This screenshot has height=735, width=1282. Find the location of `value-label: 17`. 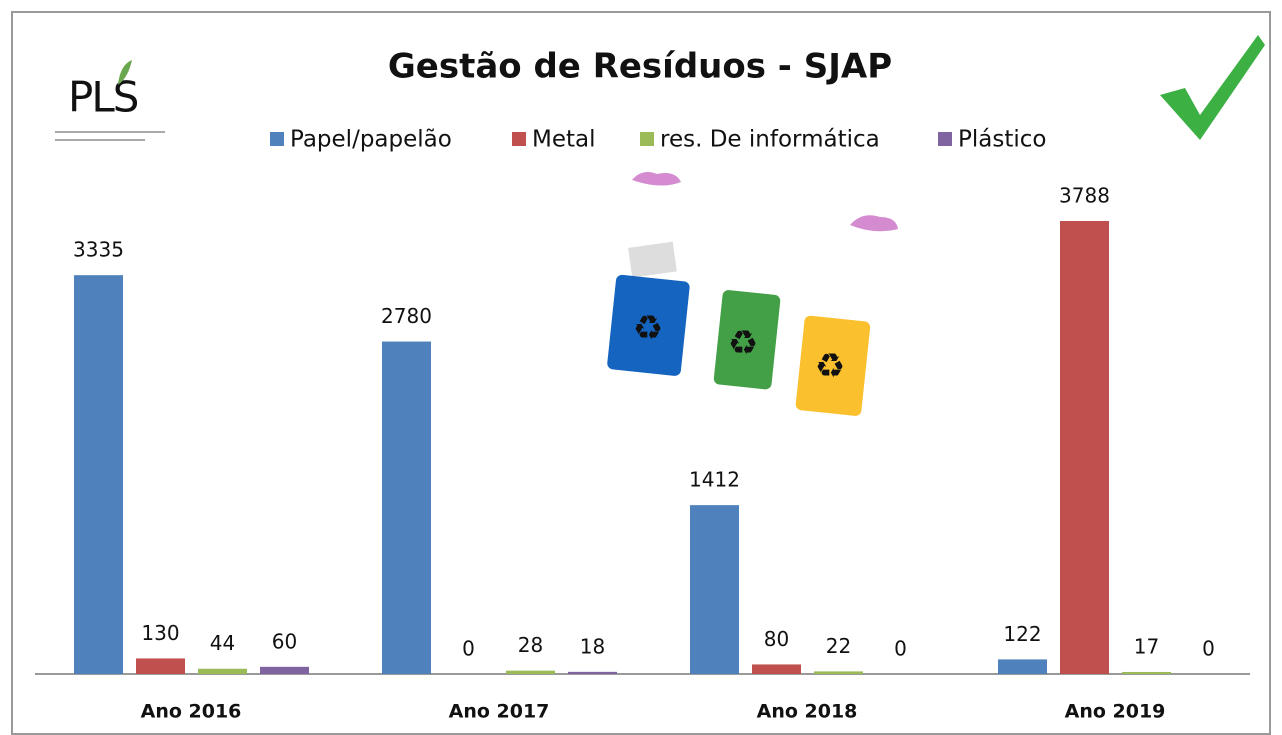

value-label: 17 is located at coordinates (1146, 646).